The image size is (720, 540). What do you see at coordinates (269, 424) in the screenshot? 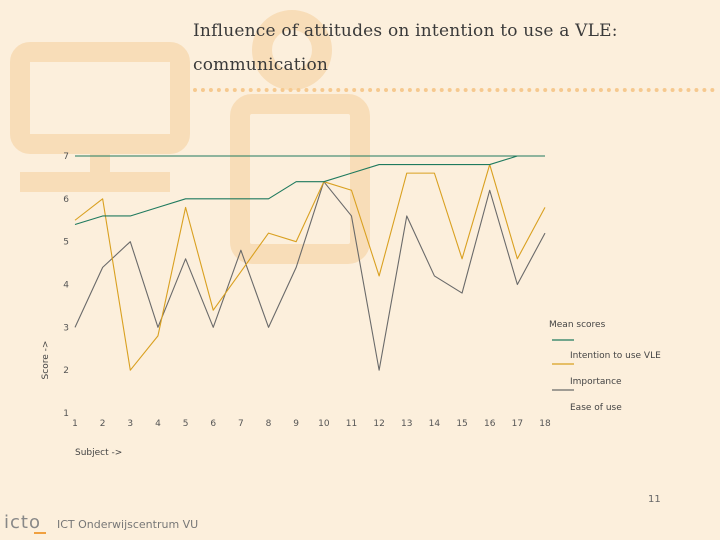
I see `x-tick-label: 8` at bounding box center [269, 424].